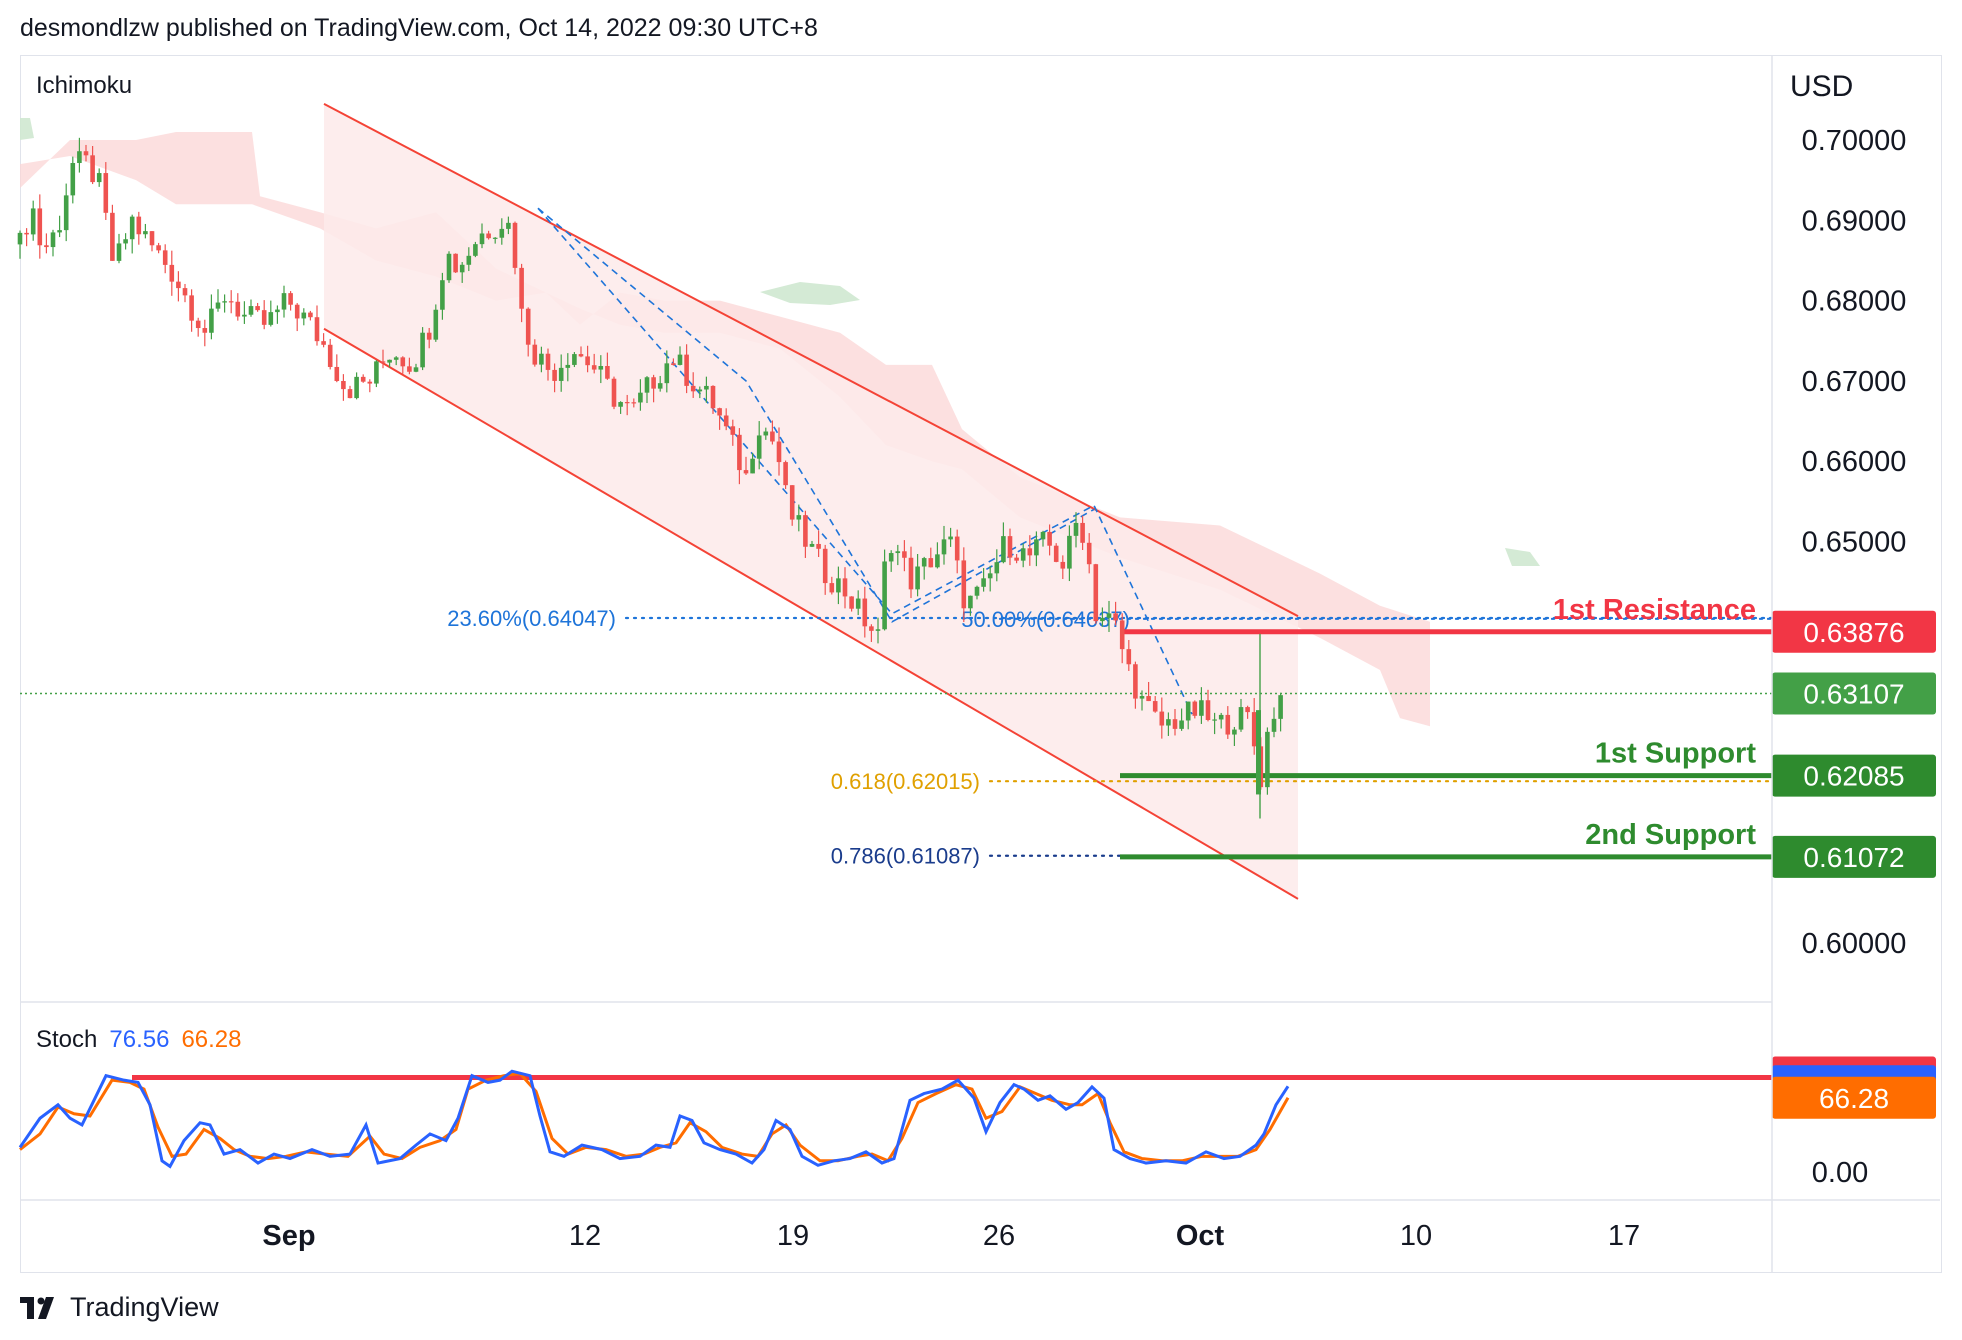  What do you see at coordinates (999, 1236) in the screenshot?
I see `time-tick-label: 26` at bounding box center [999, 1236].